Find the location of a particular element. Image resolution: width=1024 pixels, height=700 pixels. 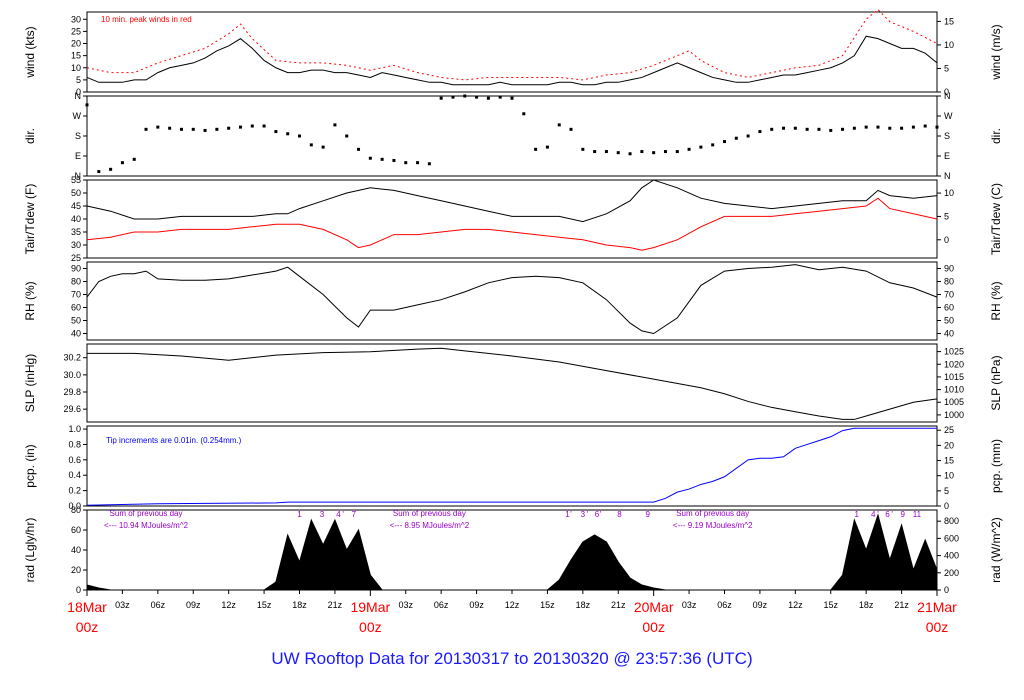

rad-ylabel-left: rad (Lgly/hr) is located at coordinates (30, 550).